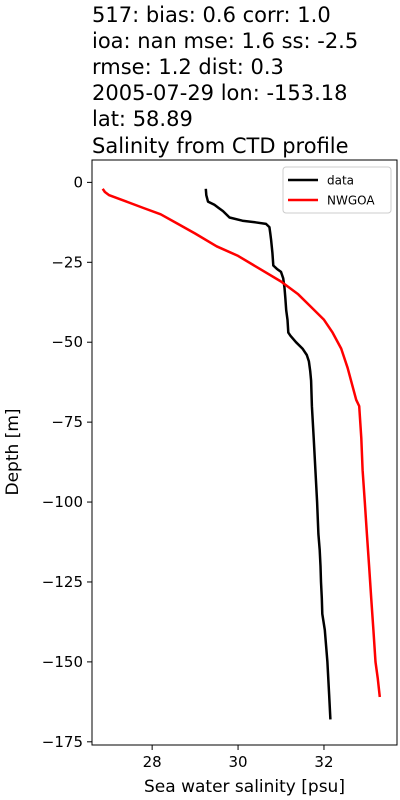 Image resolution: width=400 pixels, height=800 pixels. I want to click on x-tick-label: 32, so click(323, 762).